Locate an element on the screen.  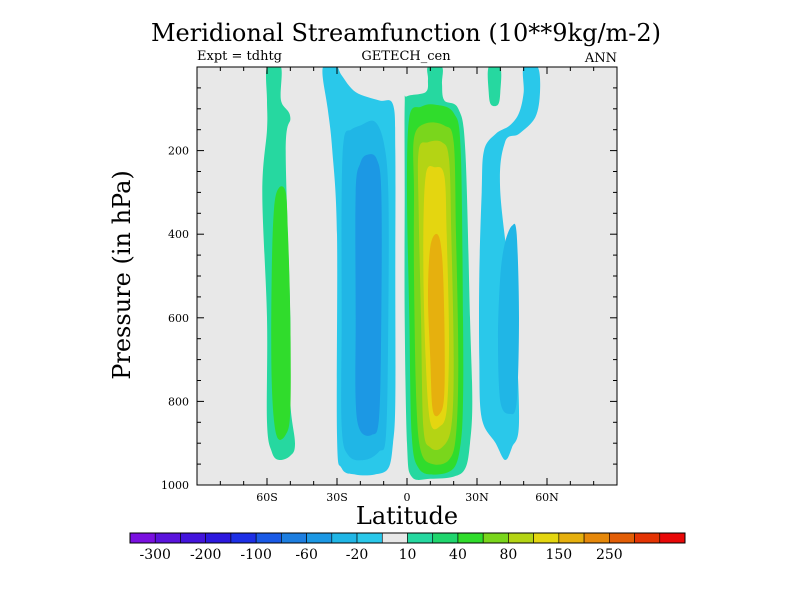
y-axis-label: Pressure (in hPa) is located at coordinates (122, 275).